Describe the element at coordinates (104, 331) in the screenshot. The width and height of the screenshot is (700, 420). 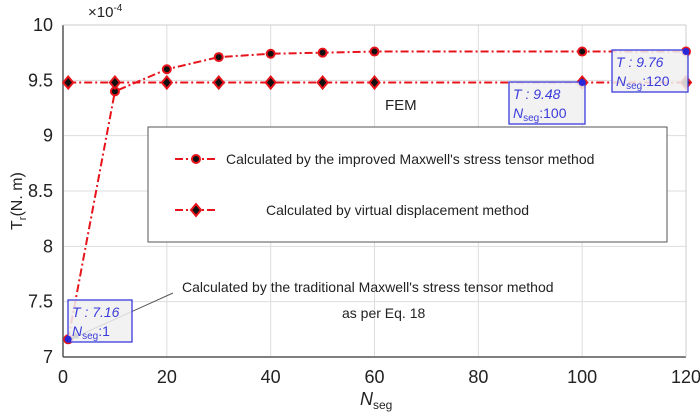
I see `nseg-value: :1` at that location.